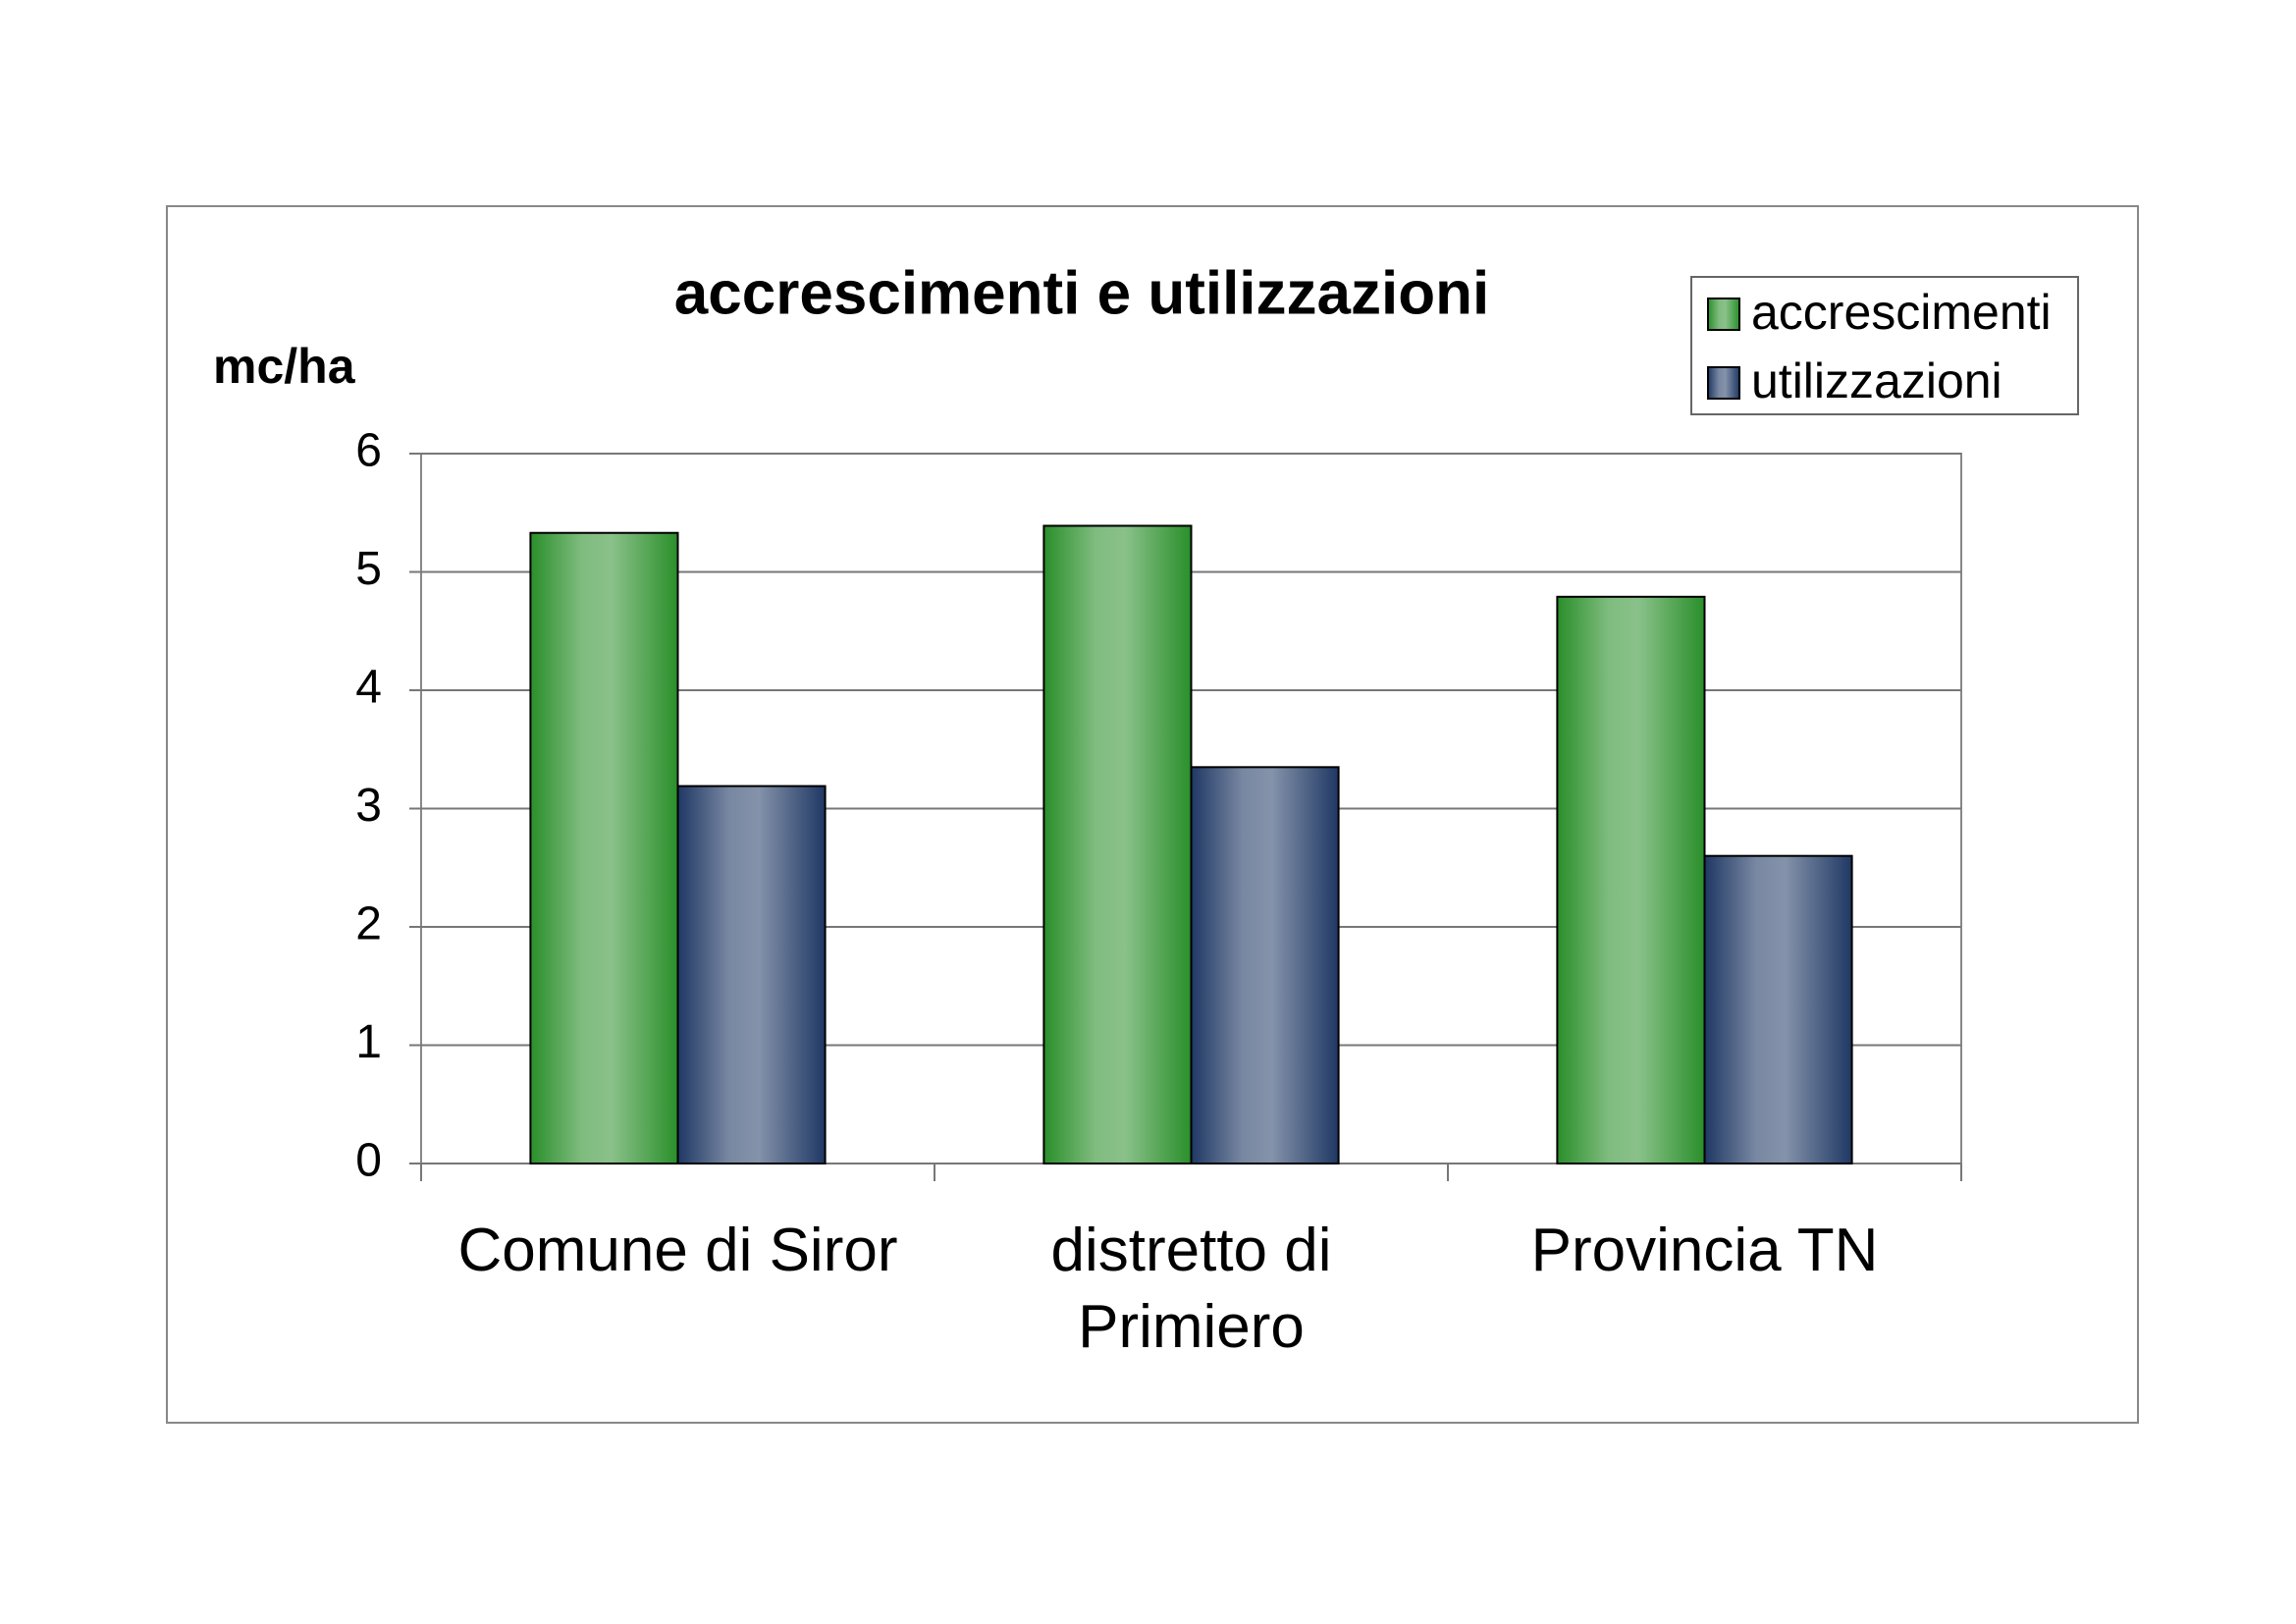  Describe the element at coordinates (368, 688) in the screenshot. I see `y-tick-label: 4` at that location.